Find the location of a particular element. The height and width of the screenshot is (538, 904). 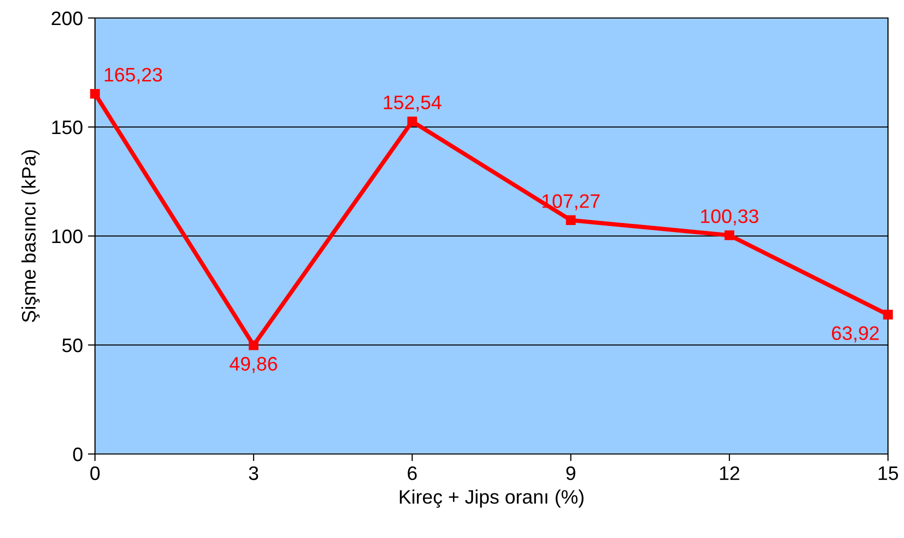

y-tick-label: 50 is located at coordinates (72, 345).